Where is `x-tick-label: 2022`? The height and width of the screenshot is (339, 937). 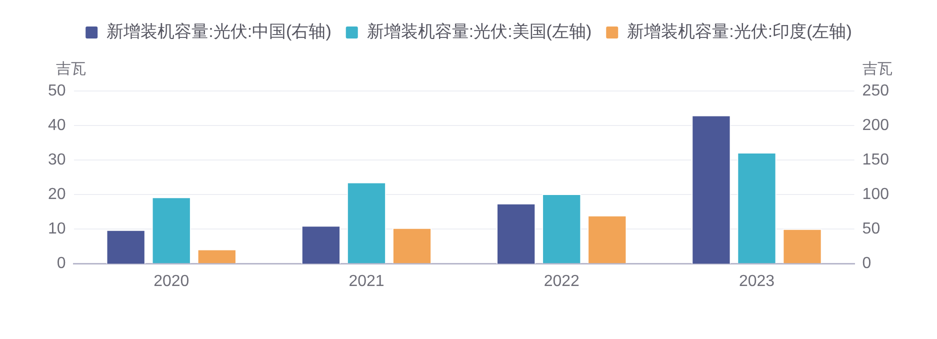 x-tick-label: 2022 is located at coordinates (562, 281).